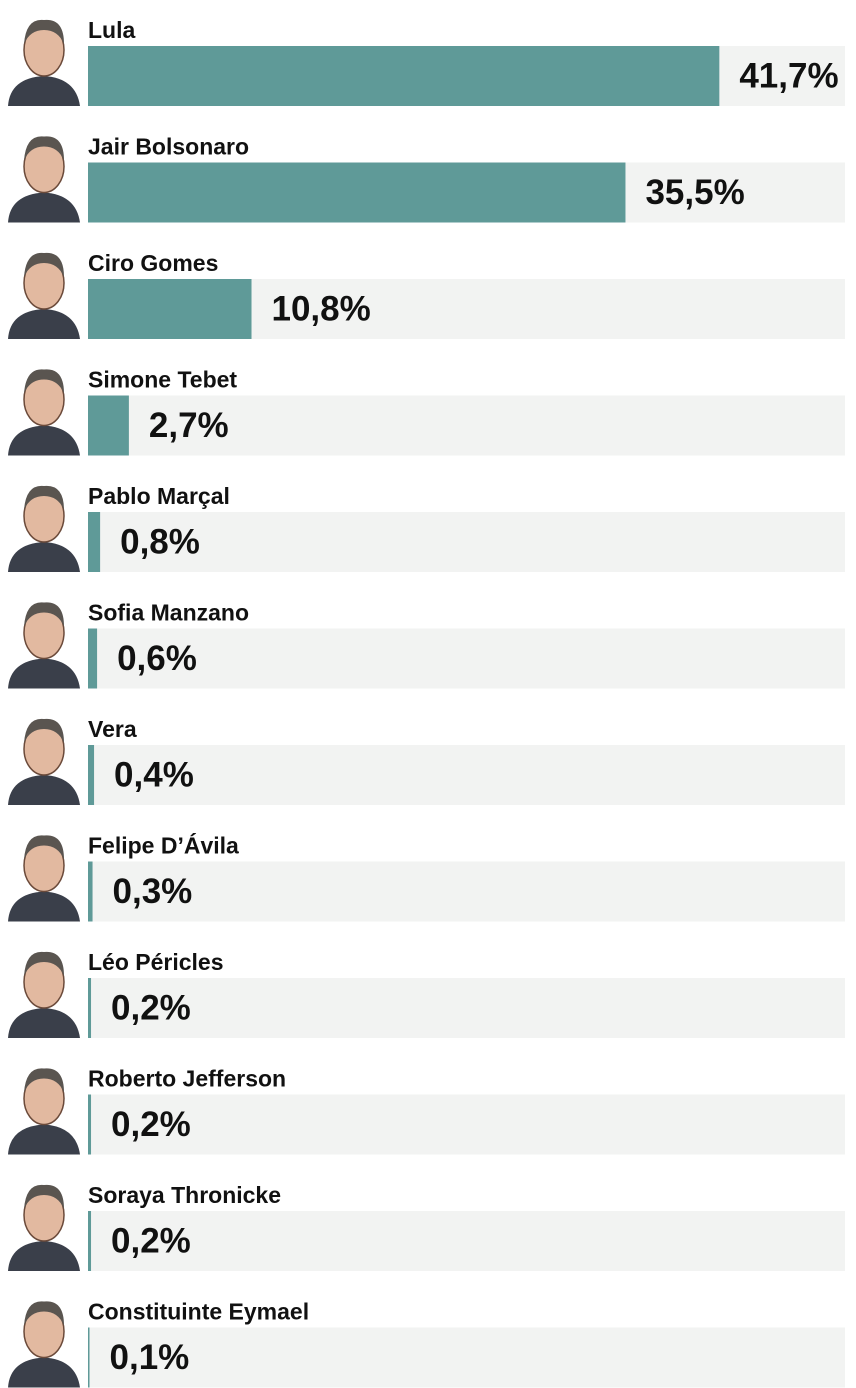  What do you see at coordinates (156, 962) in the screenshot?
I see `category-label: Léo Péricles` at bounding box center [156, 962].